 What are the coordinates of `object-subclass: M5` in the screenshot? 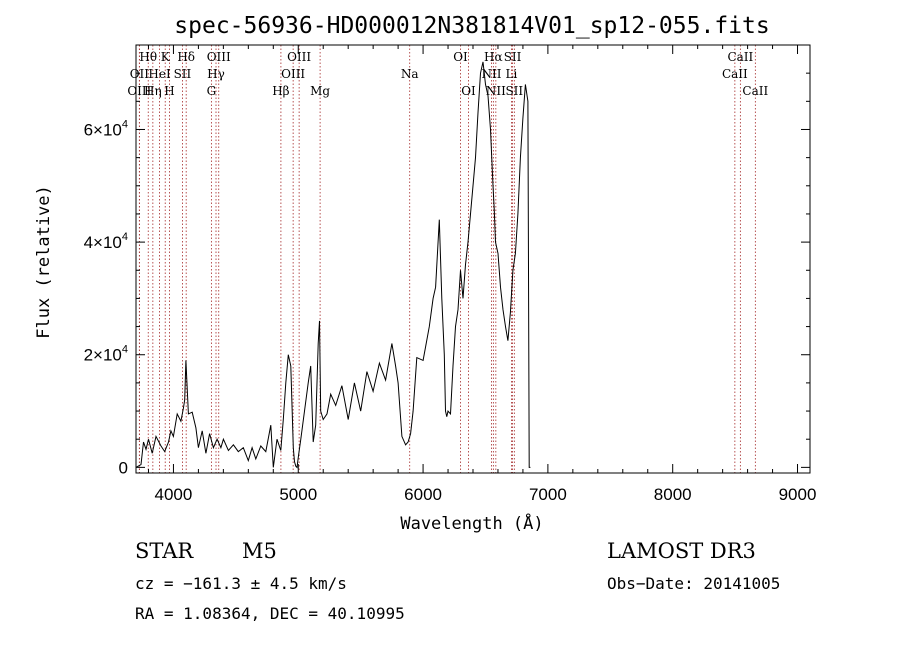 It's located at (259, 551).